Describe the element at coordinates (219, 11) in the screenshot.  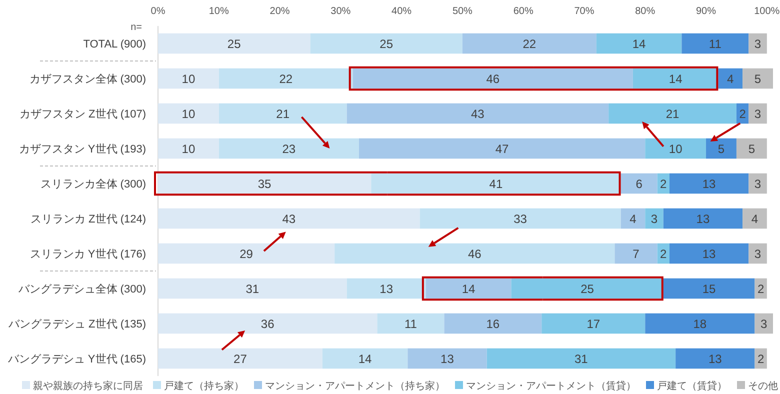
I see `x-tick-label: 10%` at that location.